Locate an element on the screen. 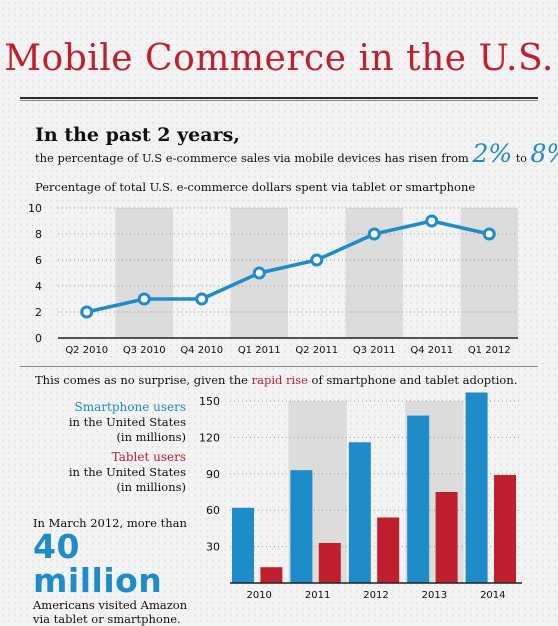 The width and height of the screenshot is (558, 626). shaded-band is located at coordinates (144, 273).